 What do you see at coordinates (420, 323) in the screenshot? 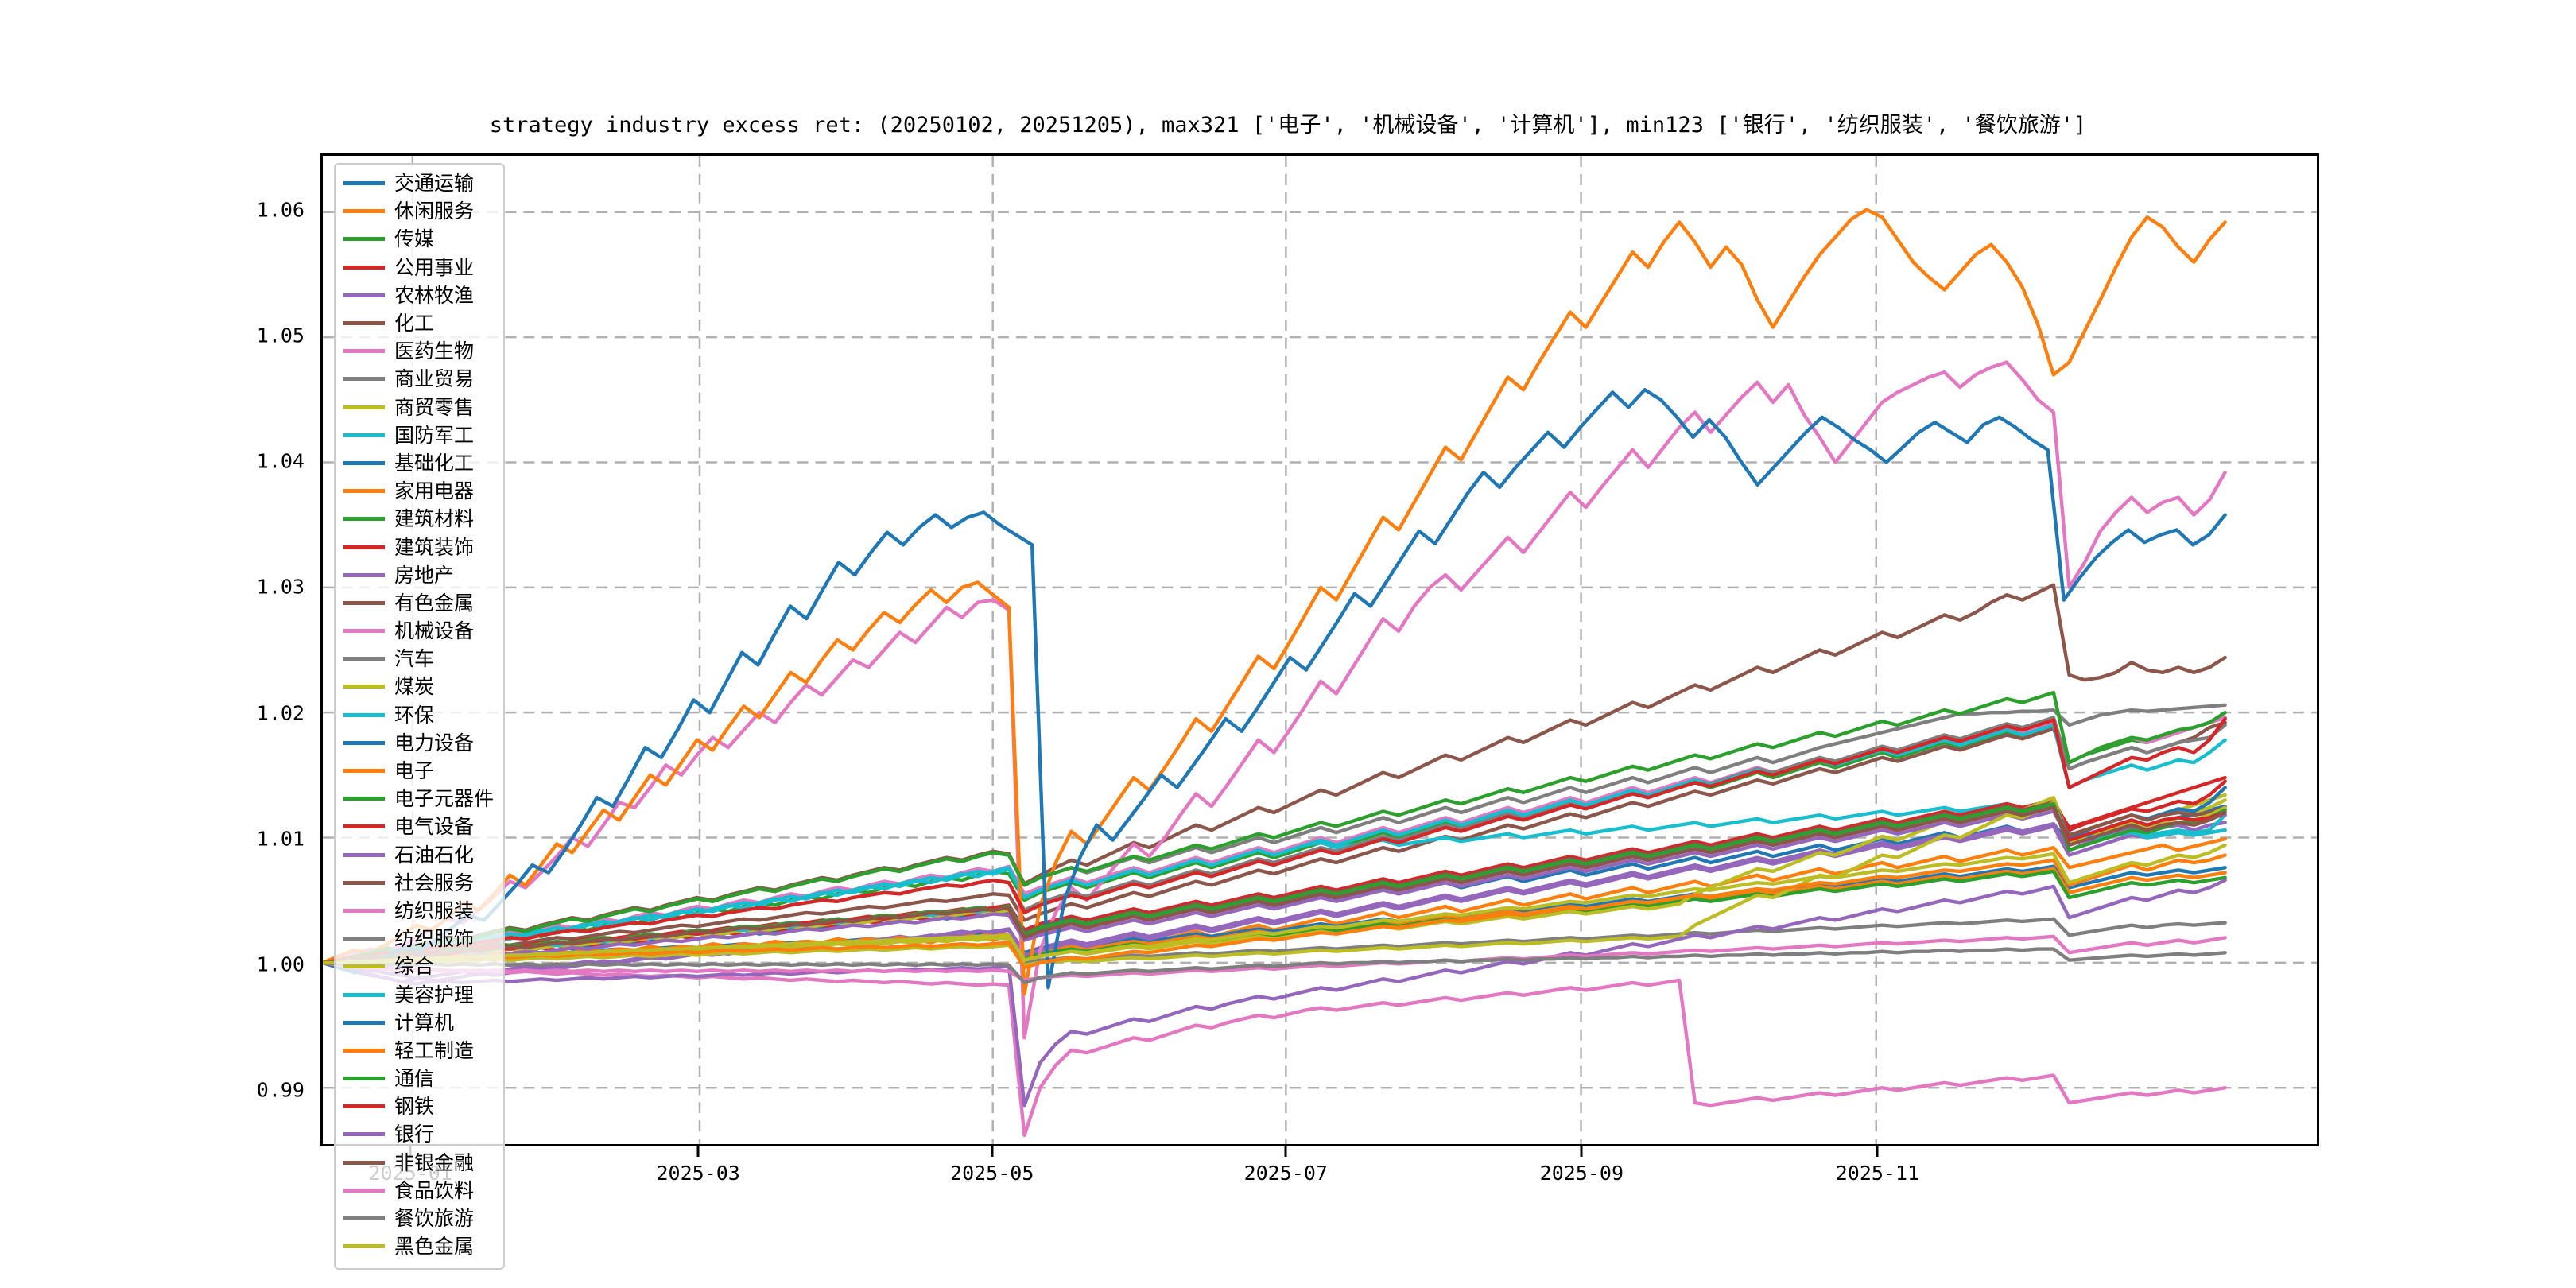
I see `legend-item: 化工` at bounding box center [420, 323].